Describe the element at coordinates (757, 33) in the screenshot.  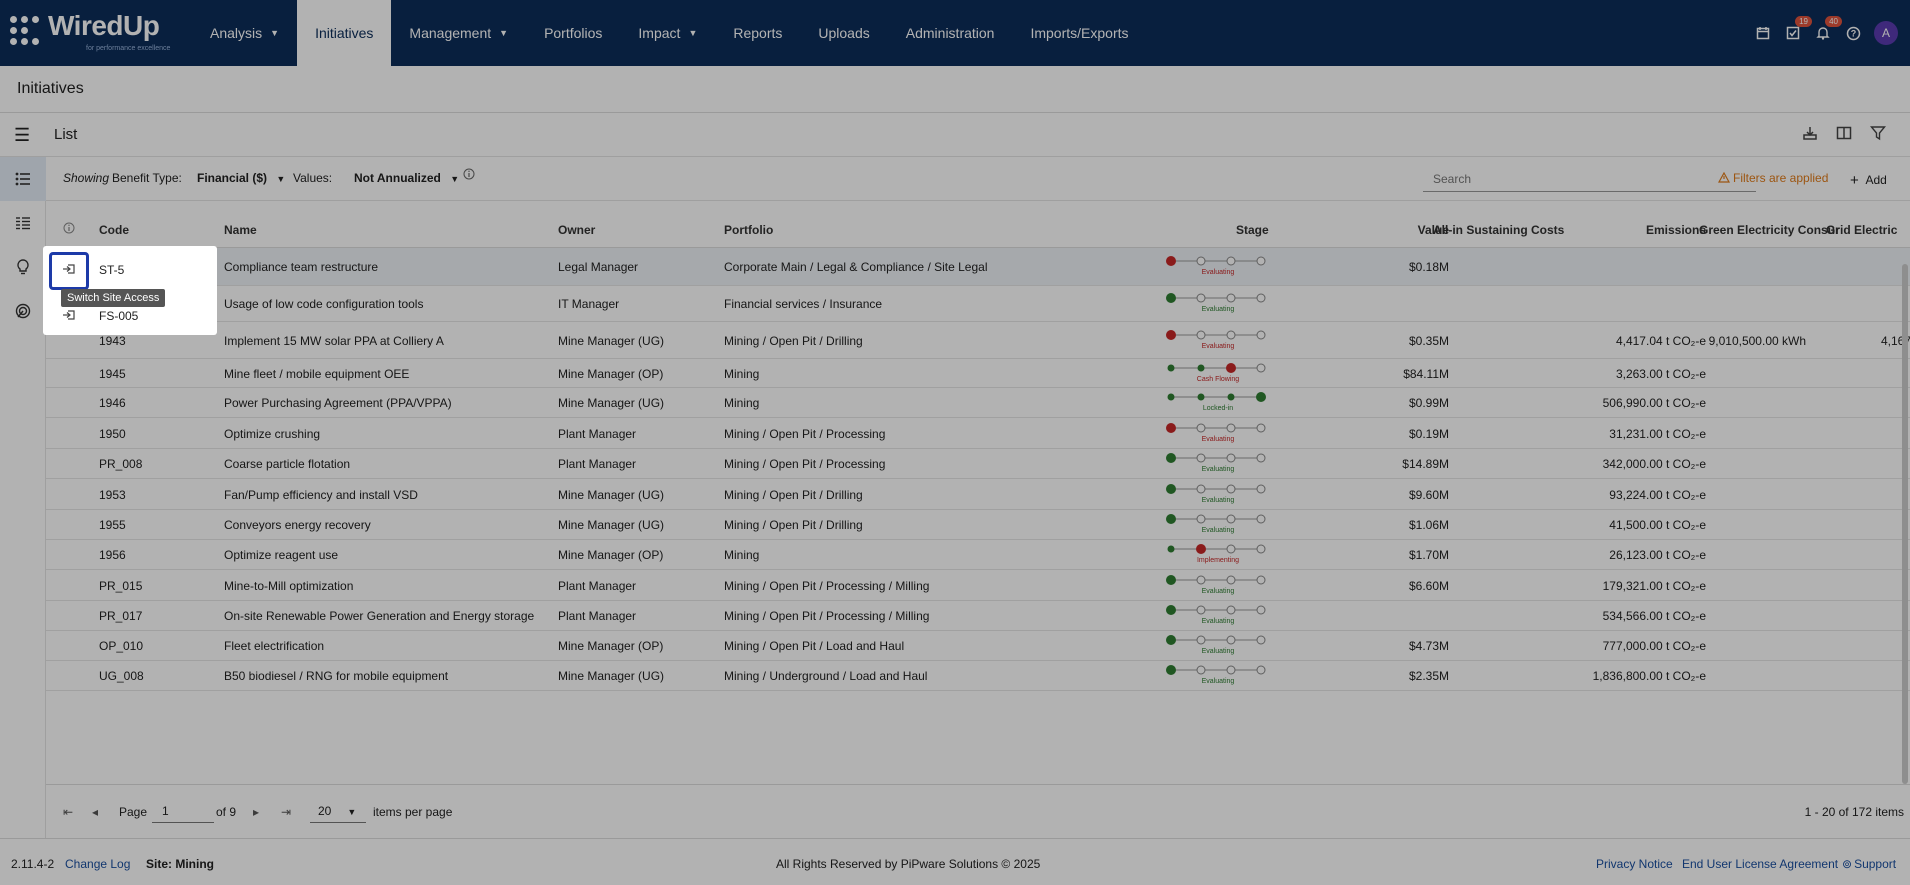
I see `nav-item-reports: Reports` at that location.